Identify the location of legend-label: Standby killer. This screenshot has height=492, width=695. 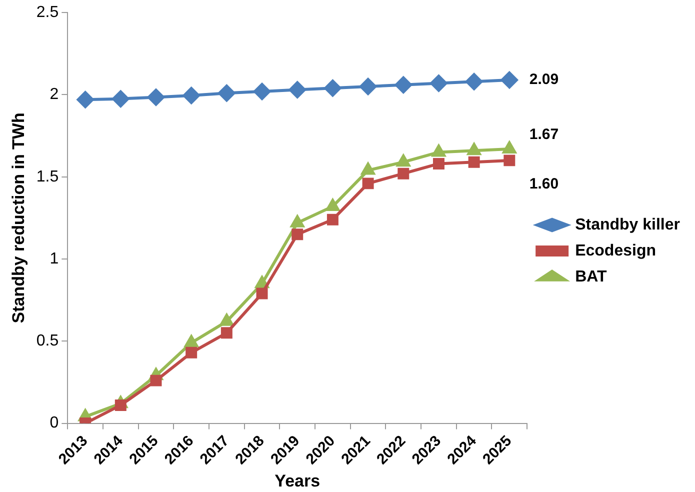
(627, 225).